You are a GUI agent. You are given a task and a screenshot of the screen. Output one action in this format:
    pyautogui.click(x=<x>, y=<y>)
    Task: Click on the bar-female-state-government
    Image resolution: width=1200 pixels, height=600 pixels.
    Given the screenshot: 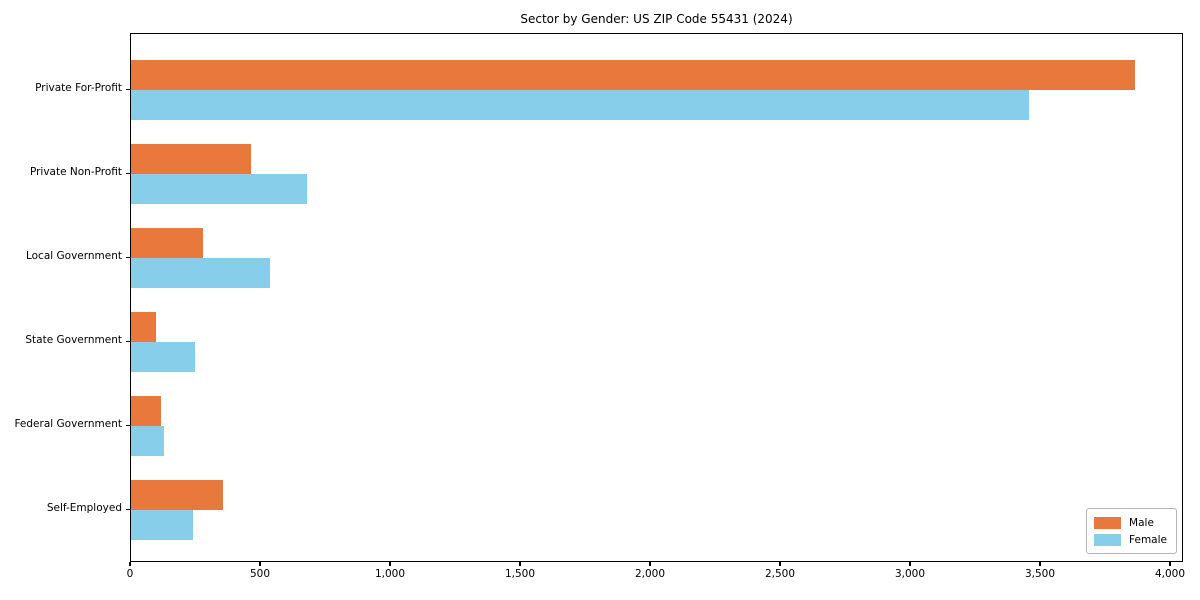 What is the action you would take?
    pyautogui.click(x=163, y=357)
    